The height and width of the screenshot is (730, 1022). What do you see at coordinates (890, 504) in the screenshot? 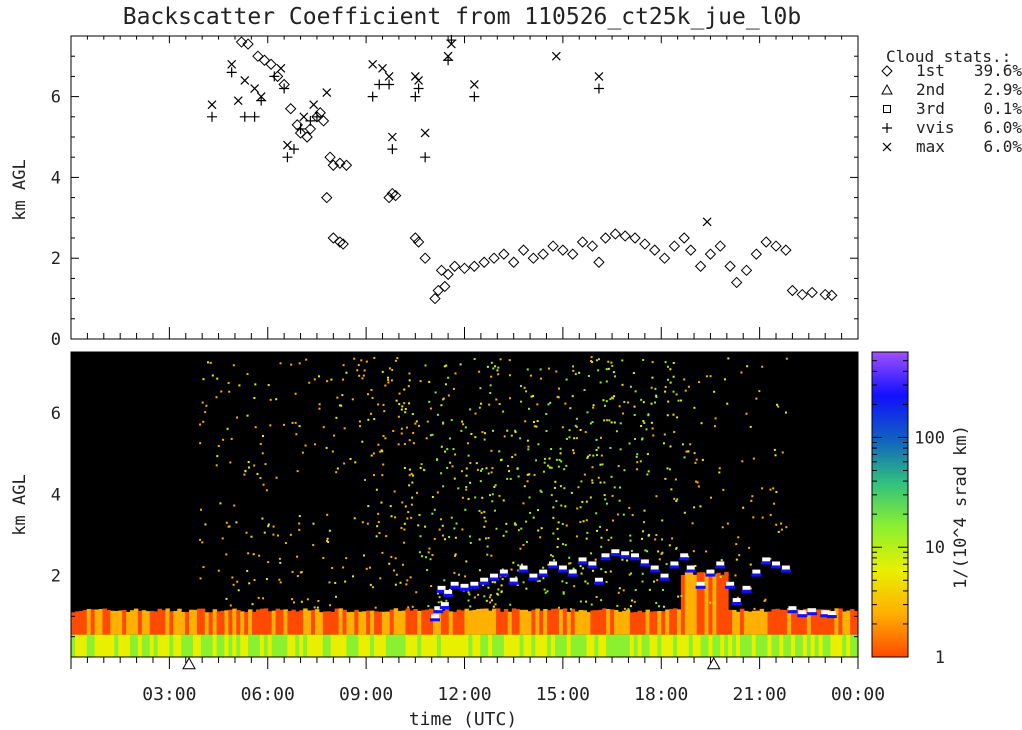
I see `colorbar-scale` at bounding box center [890, 504].